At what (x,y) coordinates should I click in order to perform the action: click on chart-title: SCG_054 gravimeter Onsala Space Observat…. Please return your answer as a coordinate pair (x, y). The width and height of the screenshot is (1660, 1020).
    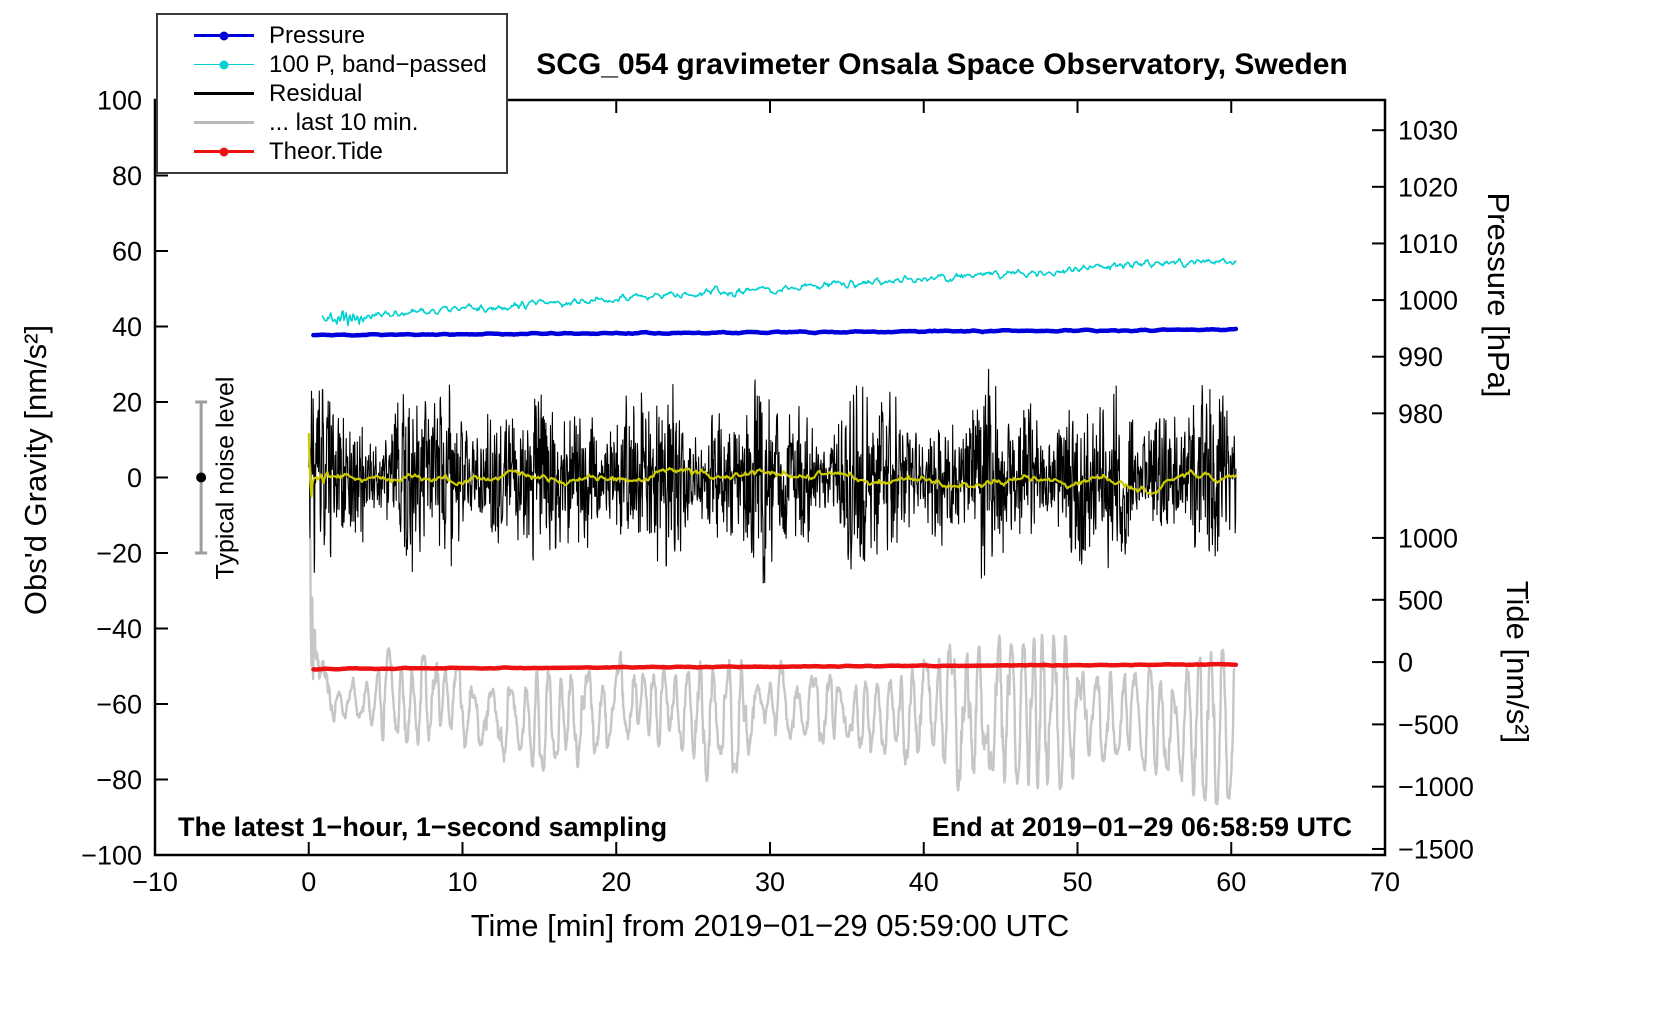
    Looking at the image, I should click on (942, 64).